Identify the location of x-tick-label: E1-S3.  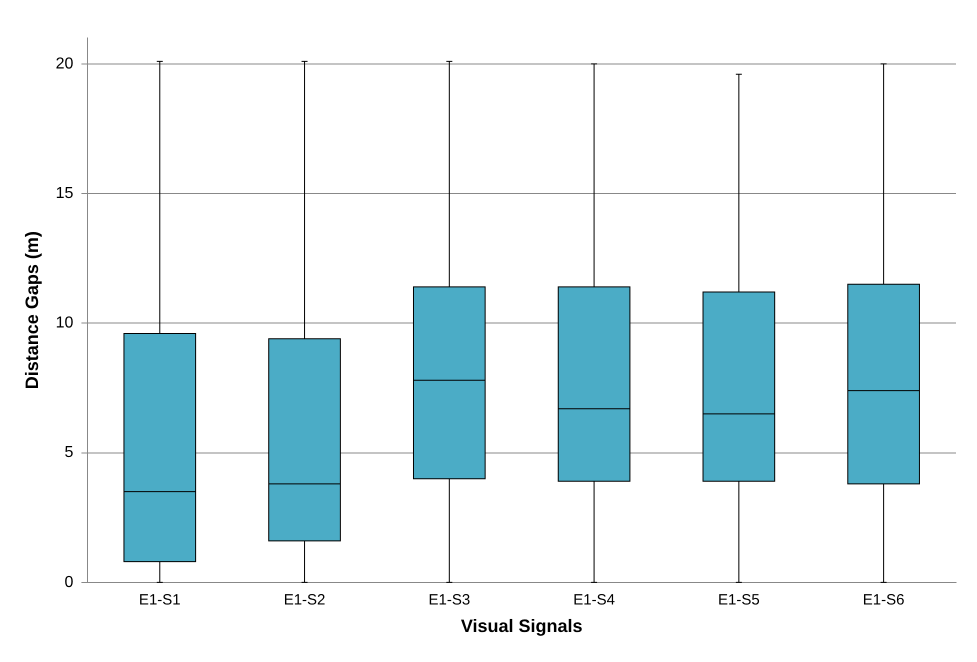
(449, 600).